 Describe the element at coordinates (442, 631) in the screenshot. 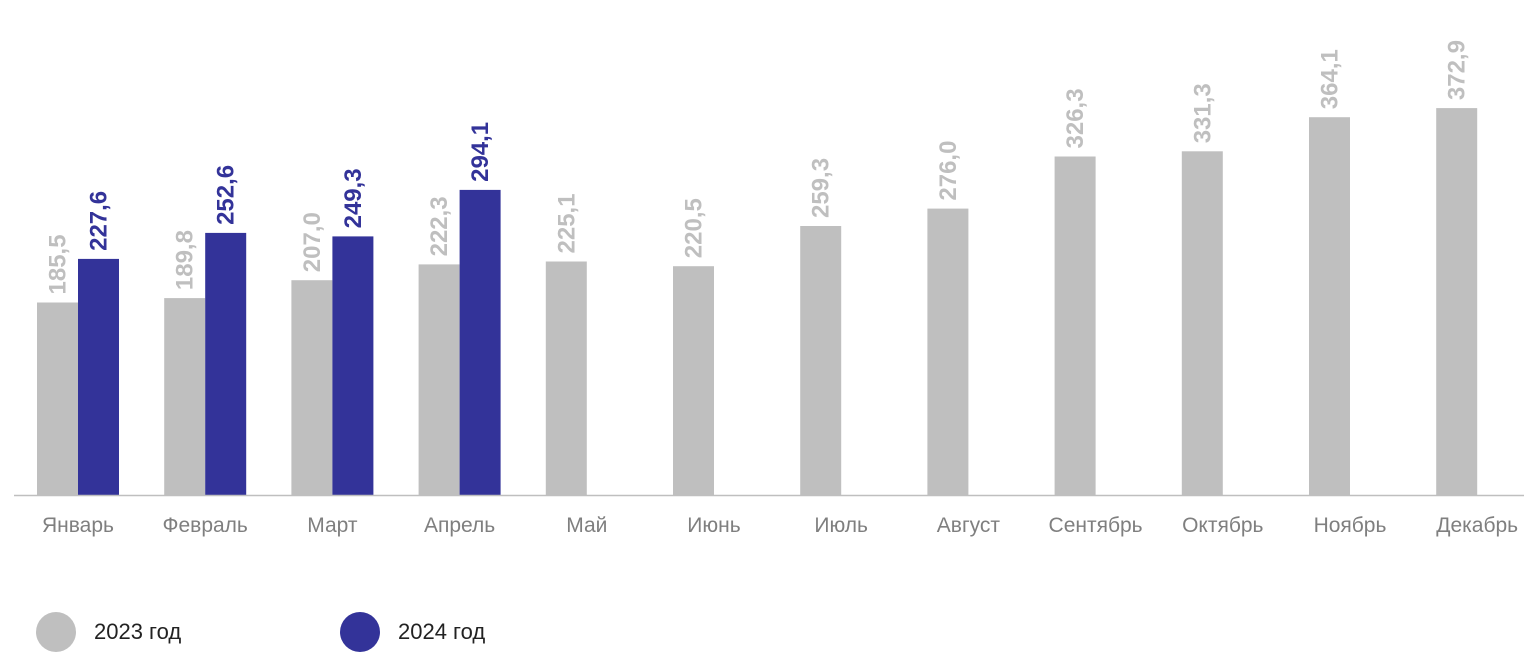

I see `legend-label-2024: 2024 год` at that location.